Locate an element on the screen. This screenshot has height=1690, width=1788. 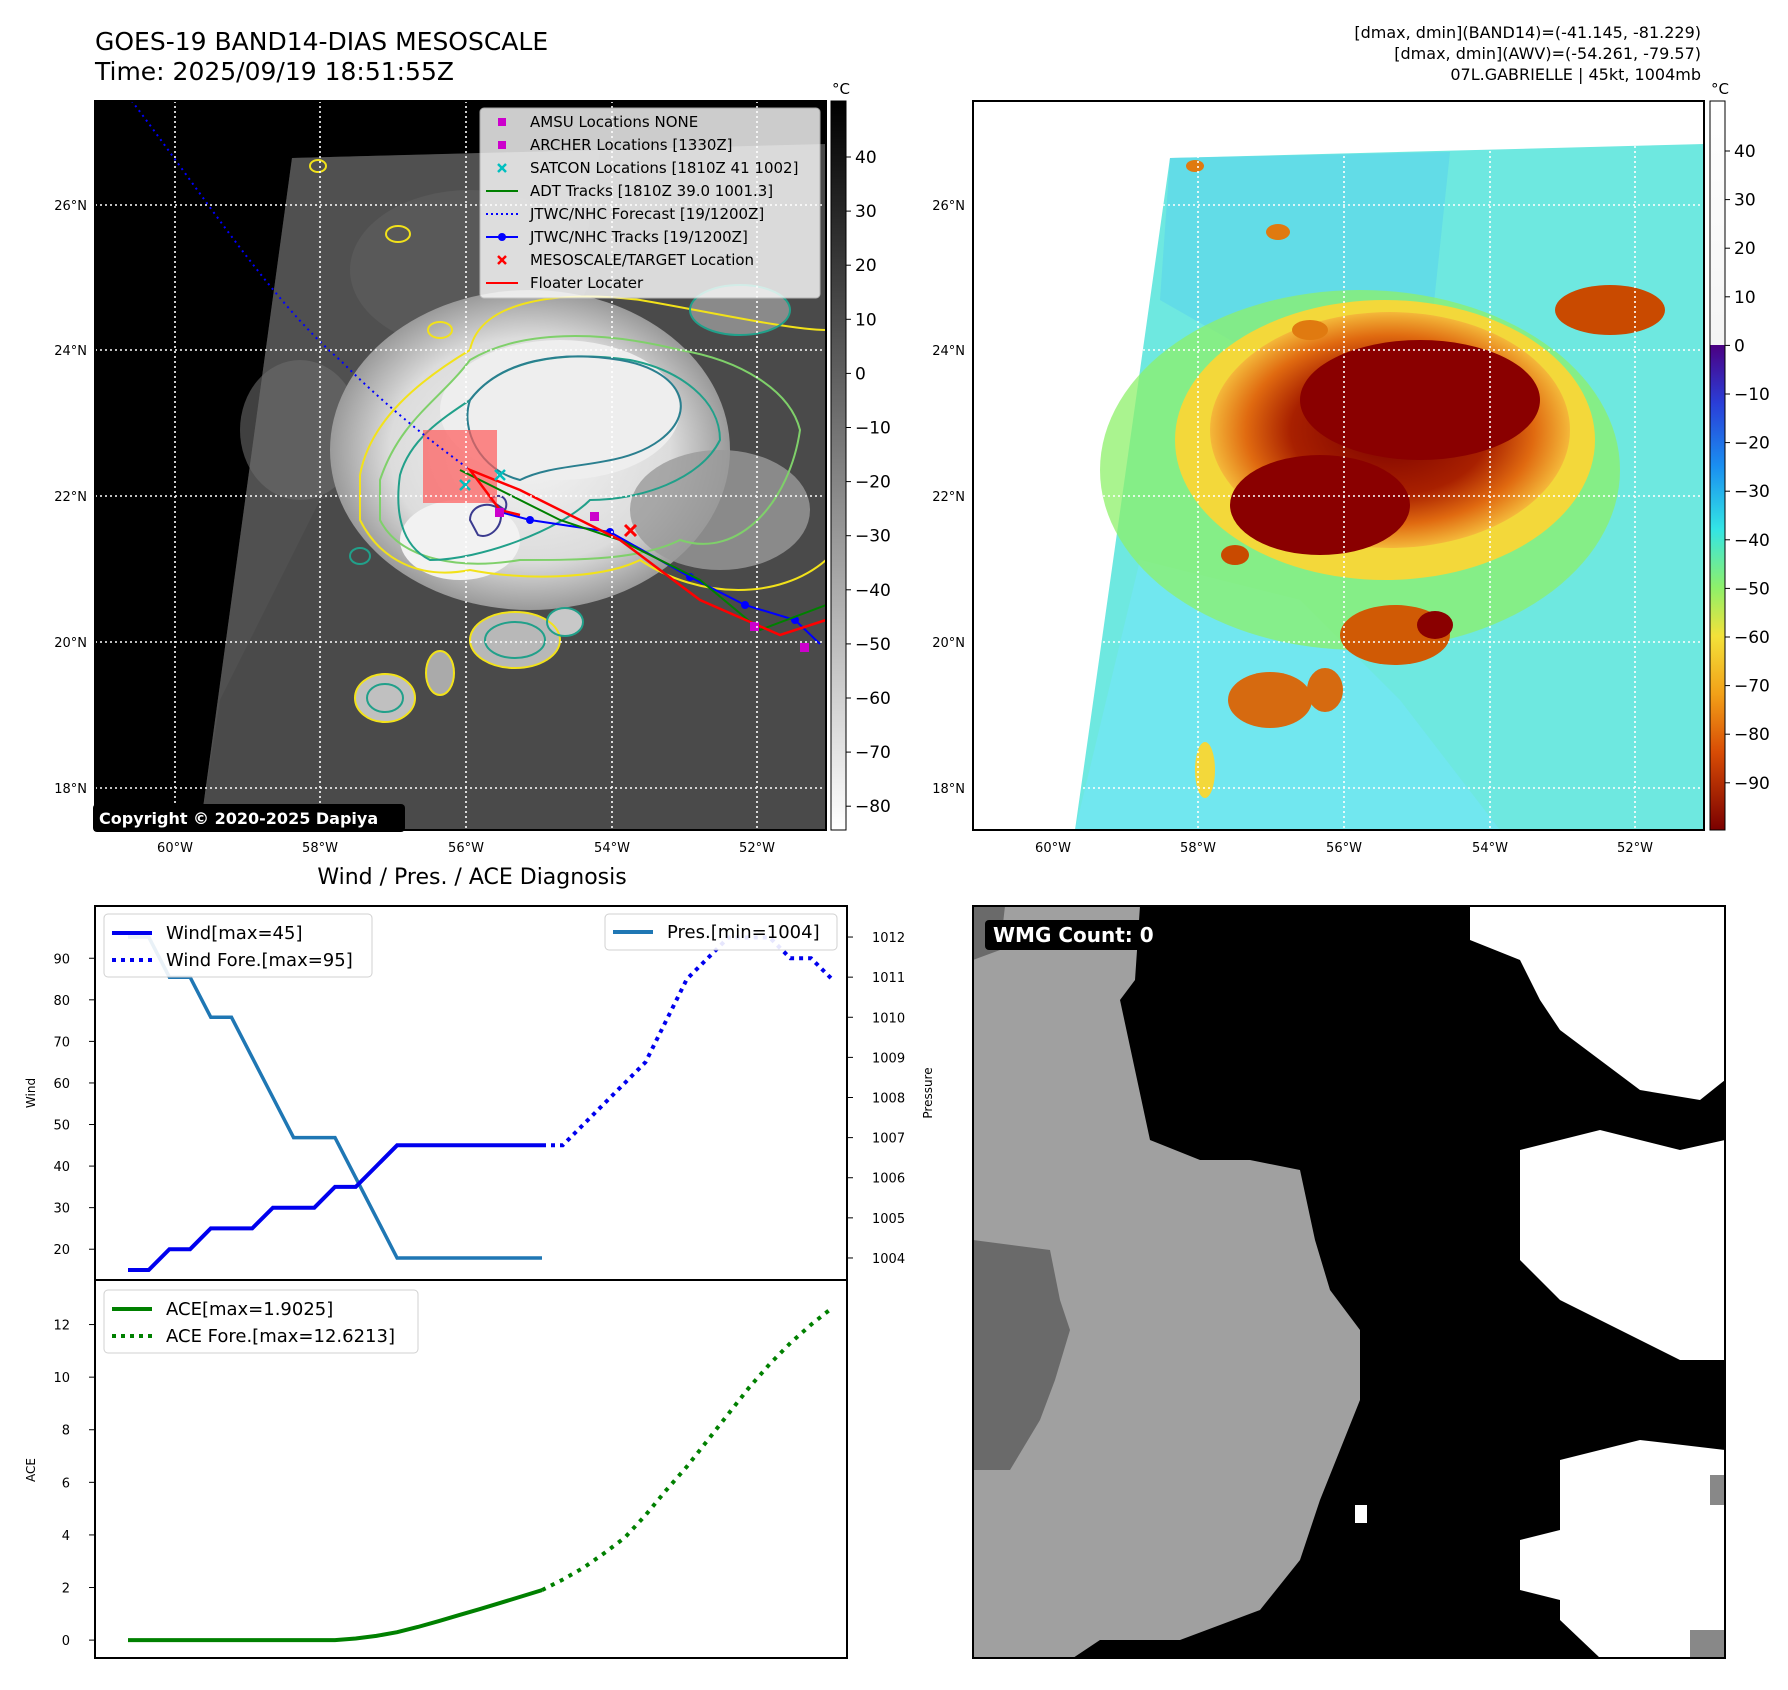
wind-y-tick-label: 20 is located at coordinates (61, 1250).